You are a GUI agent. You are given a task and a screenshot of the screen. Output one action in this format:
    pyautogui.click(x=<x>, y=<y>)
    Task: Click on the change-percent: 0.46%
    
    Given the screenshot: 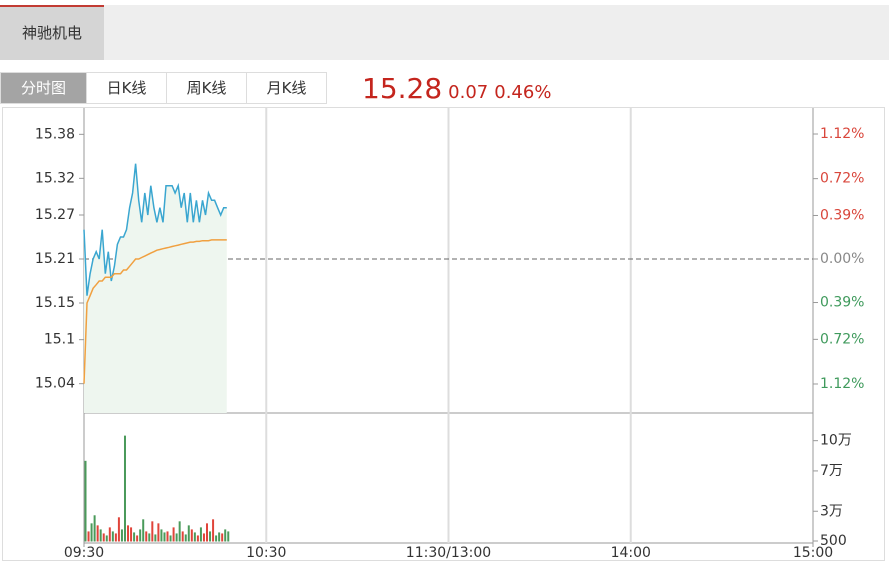 What is the action you would take?
    pyautogui.click(x=523, y=92)
    